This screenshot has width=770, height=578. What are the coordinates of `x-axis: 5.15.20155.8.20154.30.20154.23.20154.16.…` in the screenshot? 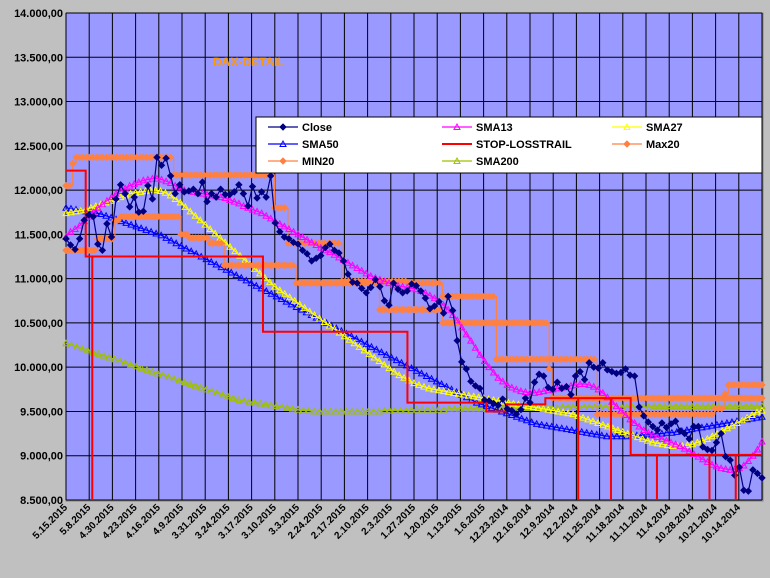 It's located at (387, 523).